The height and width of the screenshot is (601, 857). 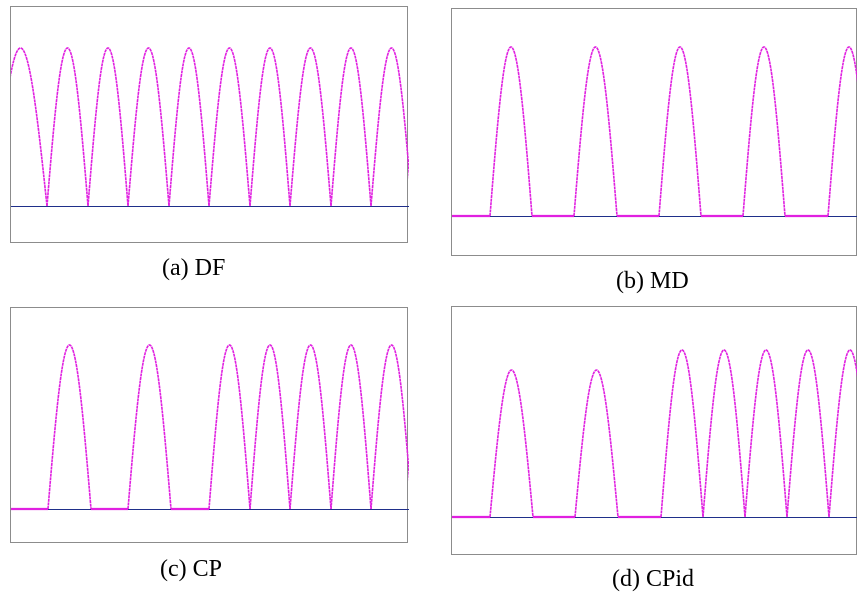 What do you see at coordinates (652, 281) in the screenshot?
I see `caption-md: (b) MD` at bounding box center [652, 281].